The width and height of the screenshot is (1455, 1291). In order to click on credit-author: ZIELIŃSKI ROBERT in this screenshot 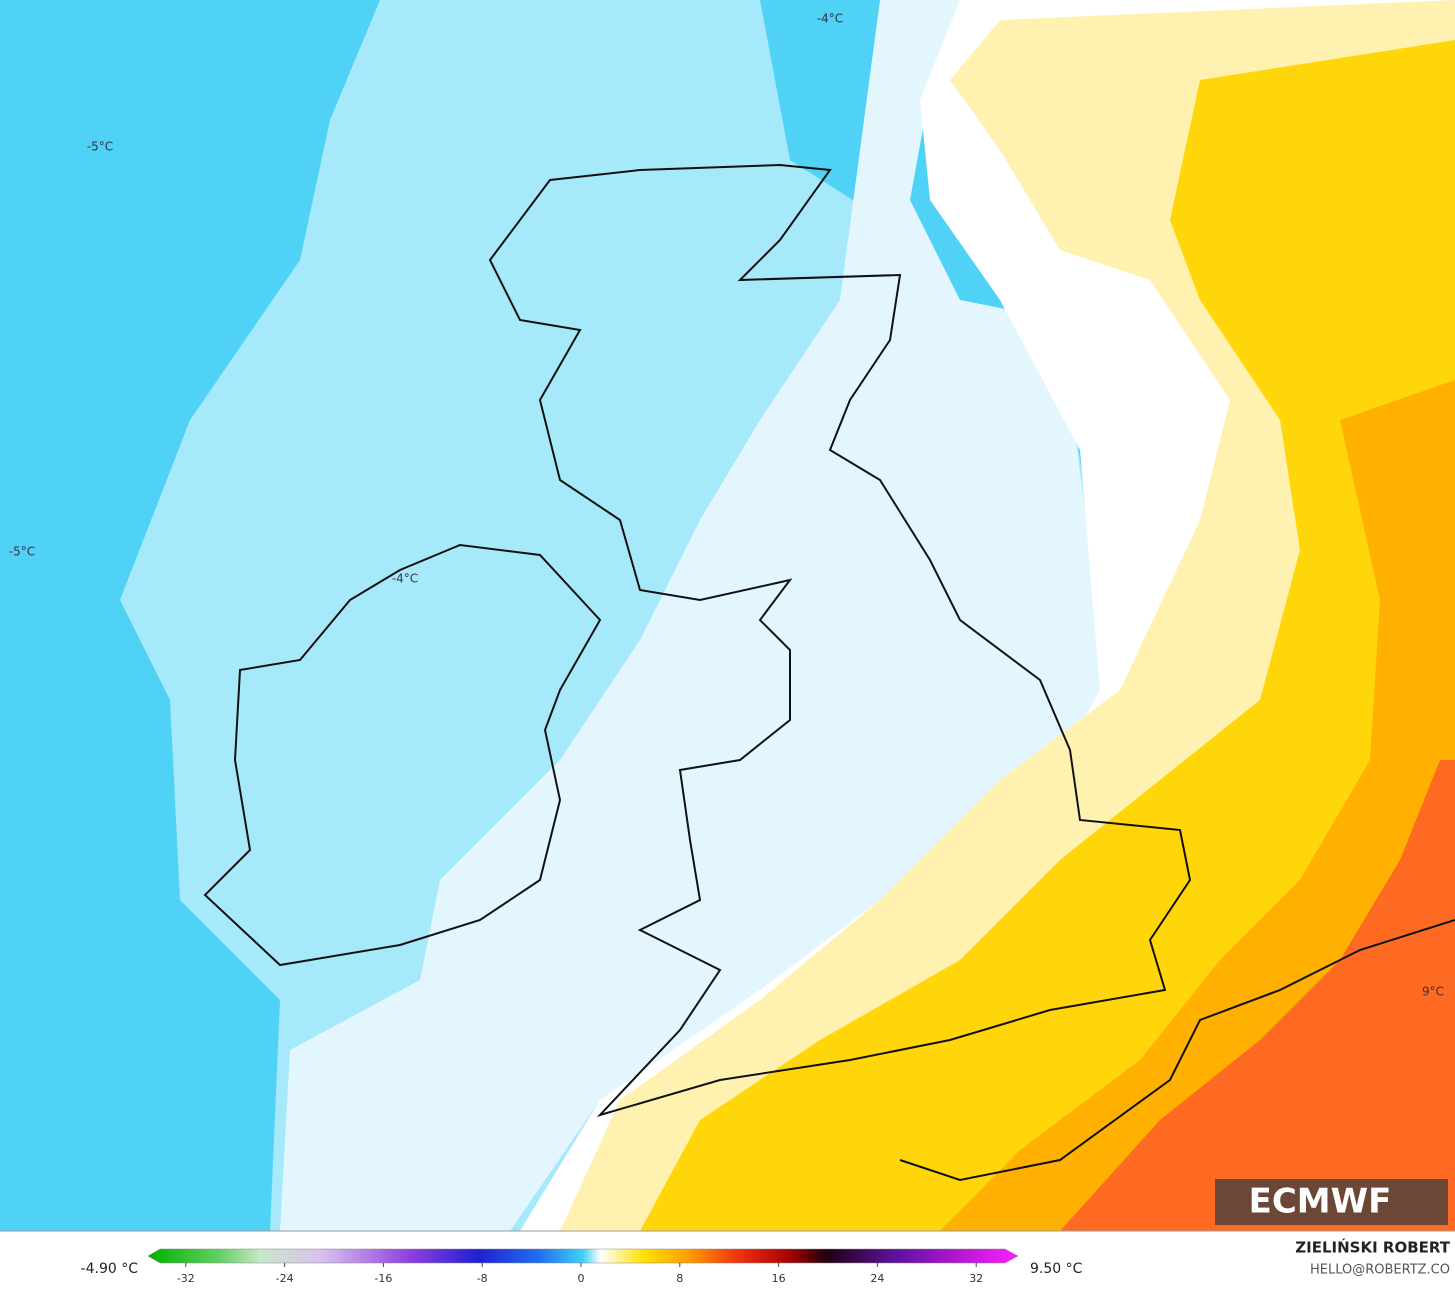, I will do `click(1372, 1247)`.